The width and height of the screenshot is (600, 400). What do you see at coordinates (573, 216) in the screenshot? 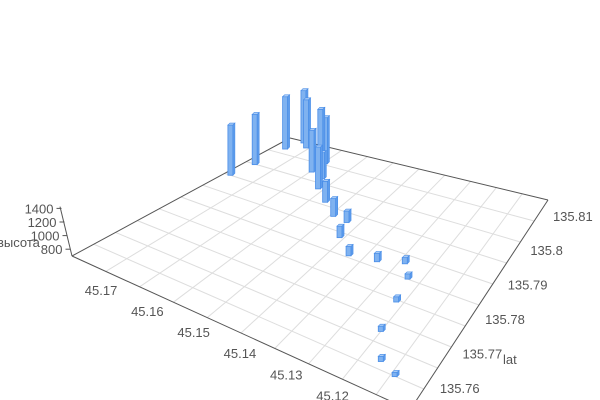
I see `y-tick-label: 135.81` at bounding box center [573, 216].